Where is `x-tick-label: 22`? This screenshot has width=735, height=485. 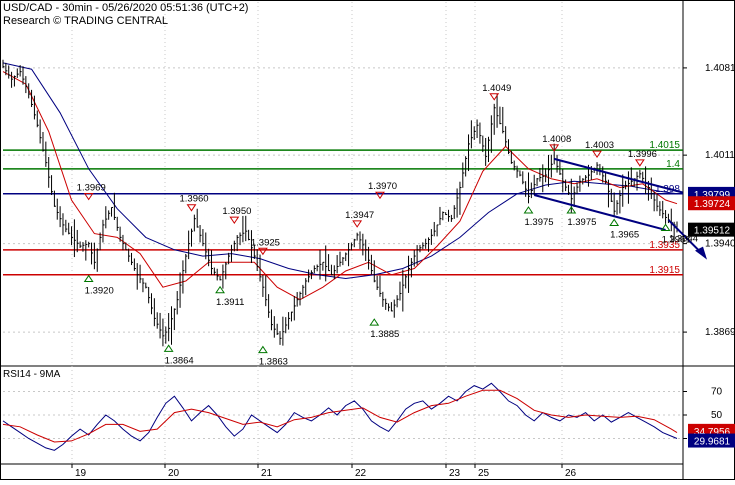 x-tick-label: 22 is located at coordinates (361, 473).